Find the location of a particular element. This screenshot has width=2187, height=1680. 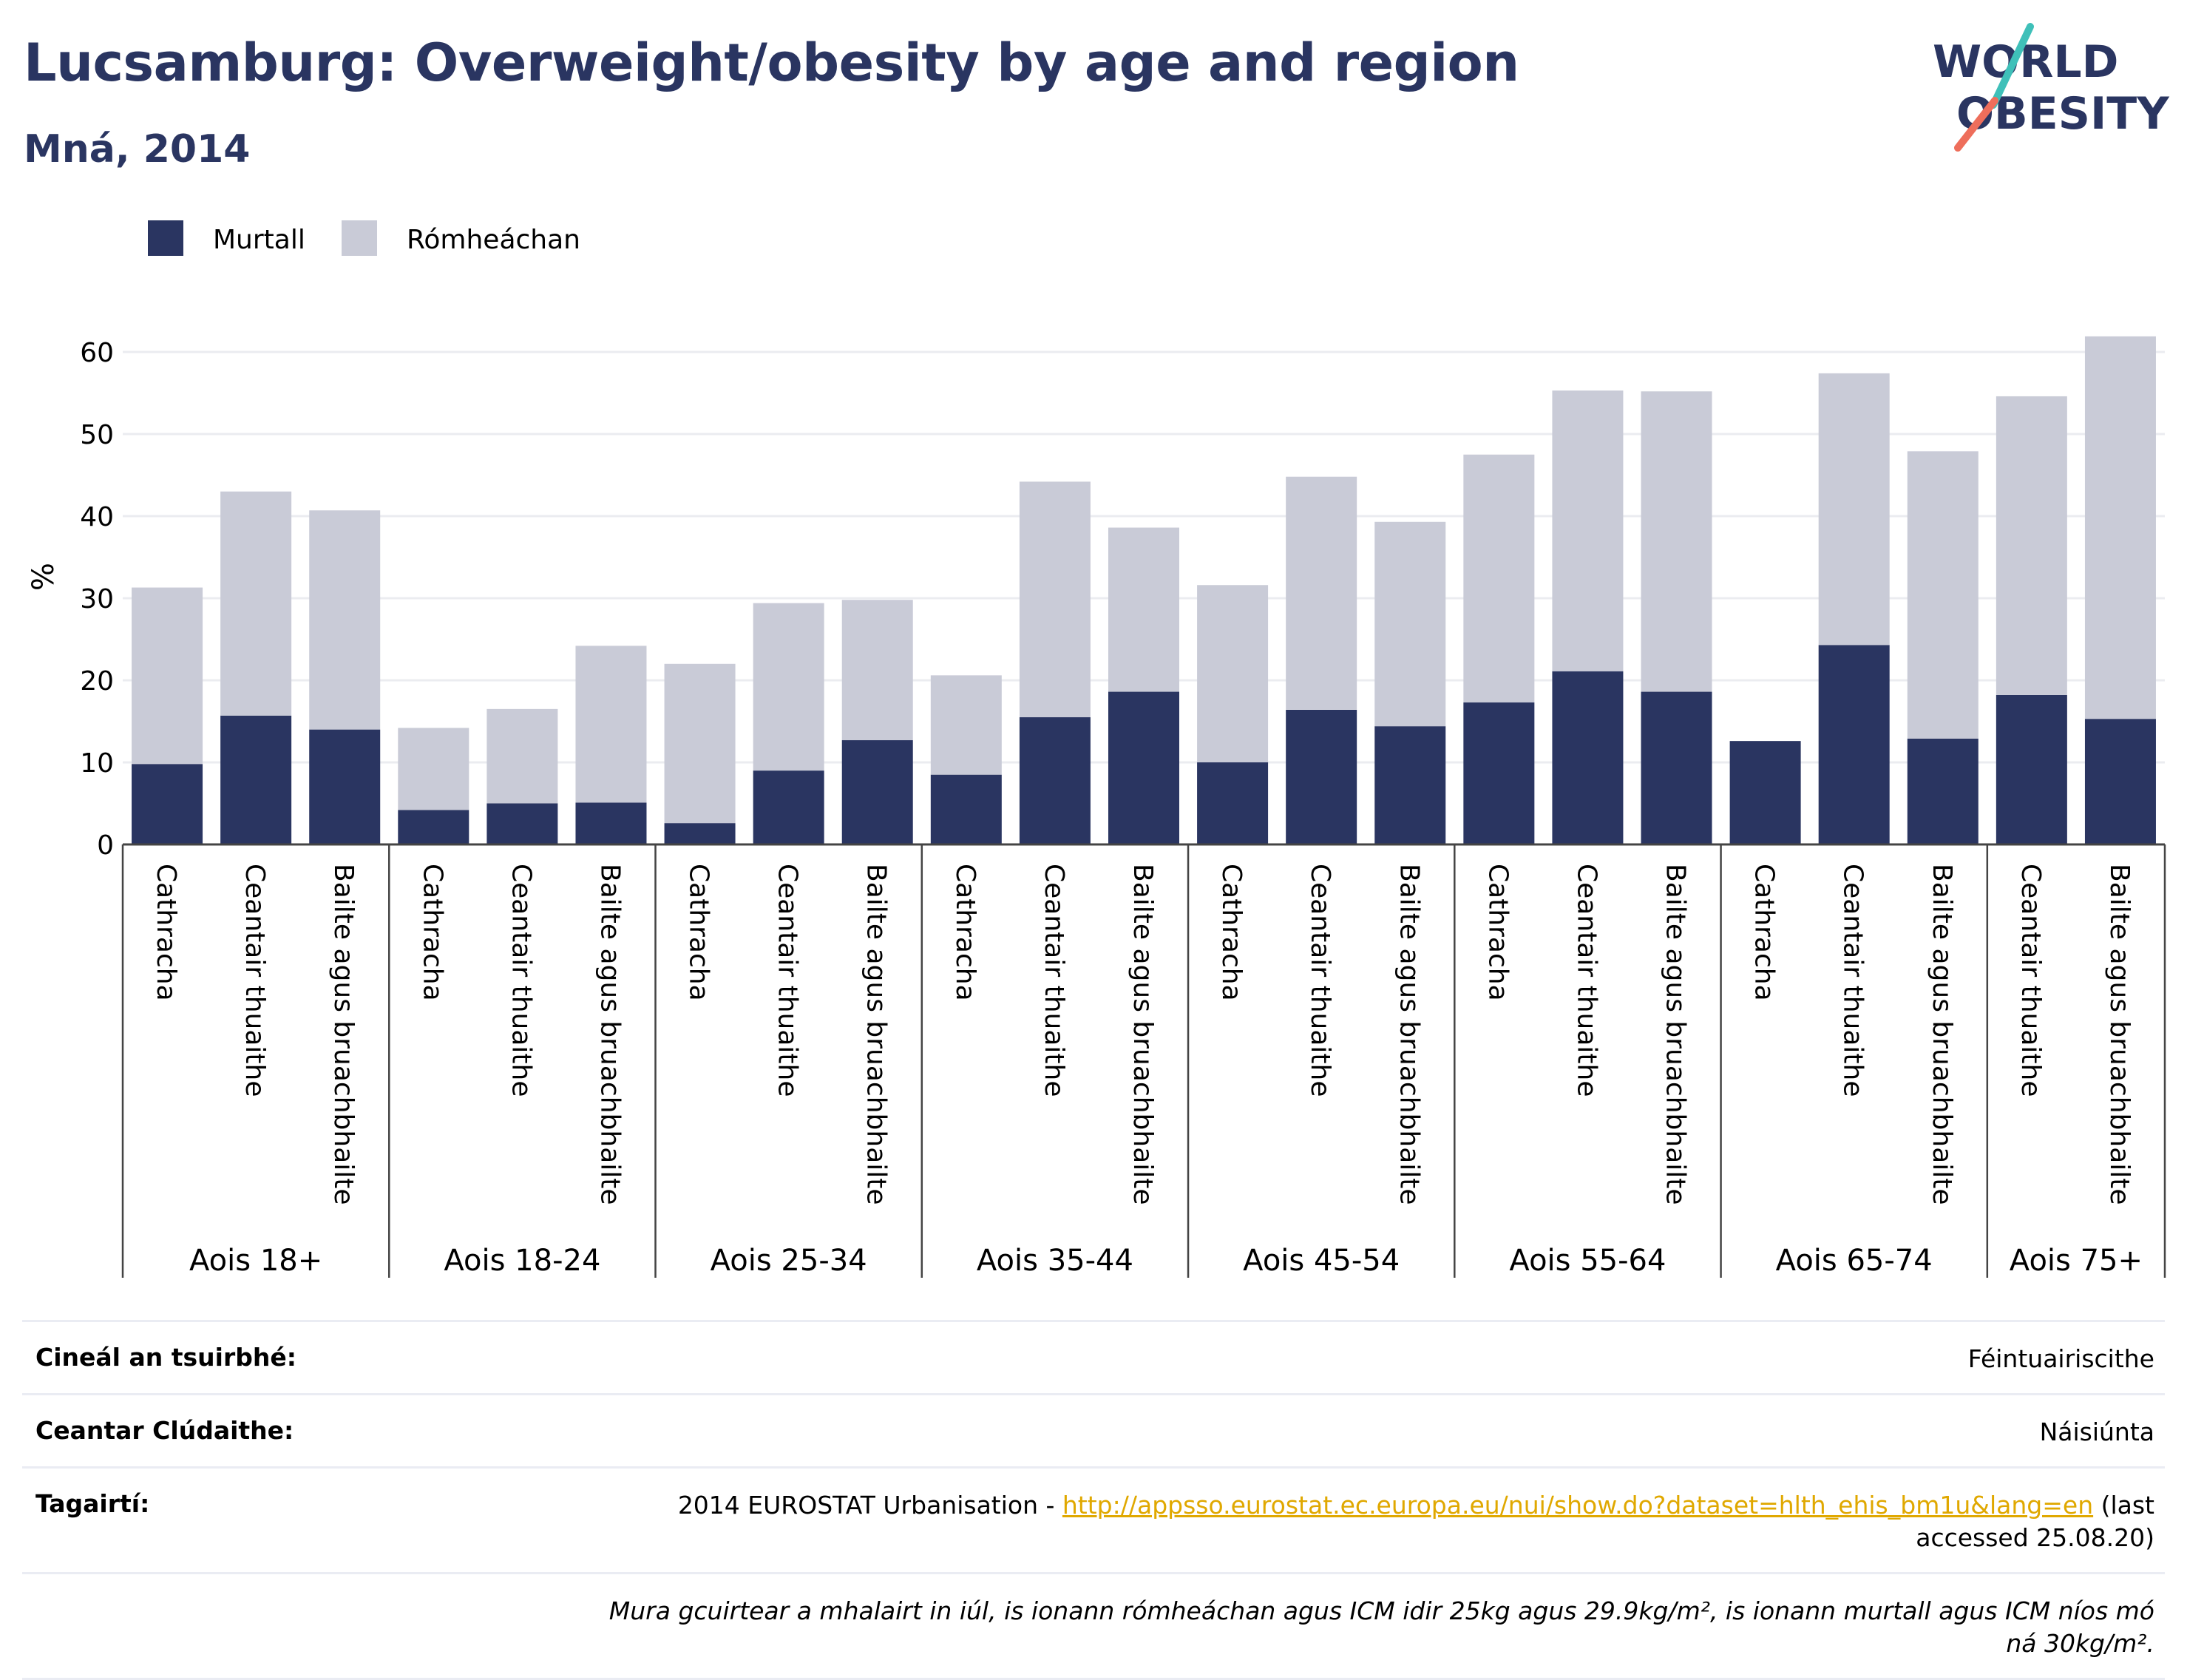

x-group-label: Aois 35-44 is located at coordinates (1055, 1261).